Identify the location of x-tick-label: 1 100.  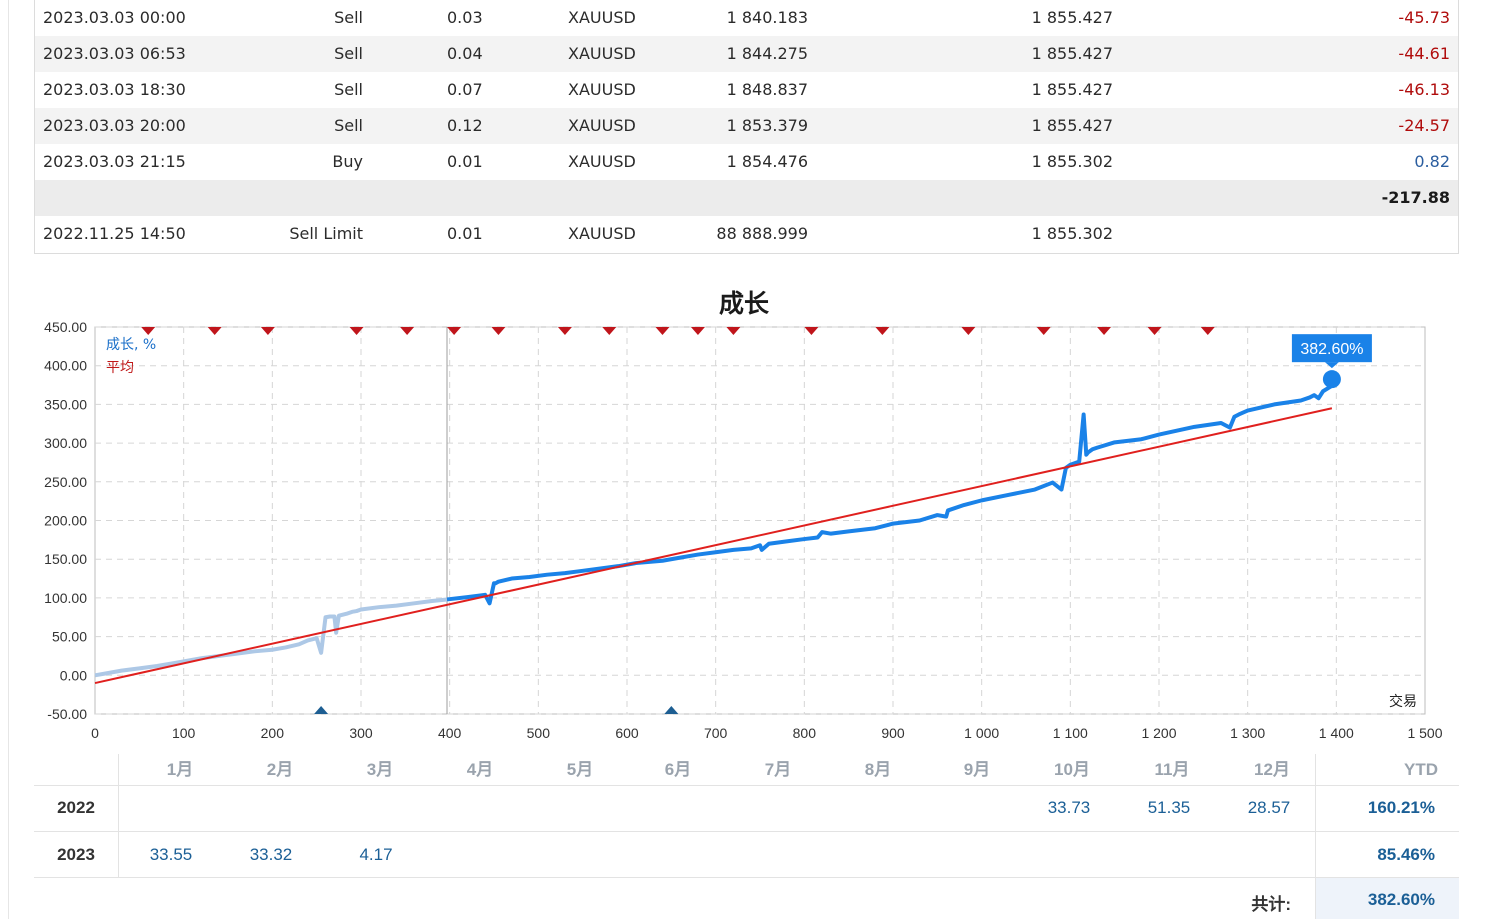
(1070, 733).